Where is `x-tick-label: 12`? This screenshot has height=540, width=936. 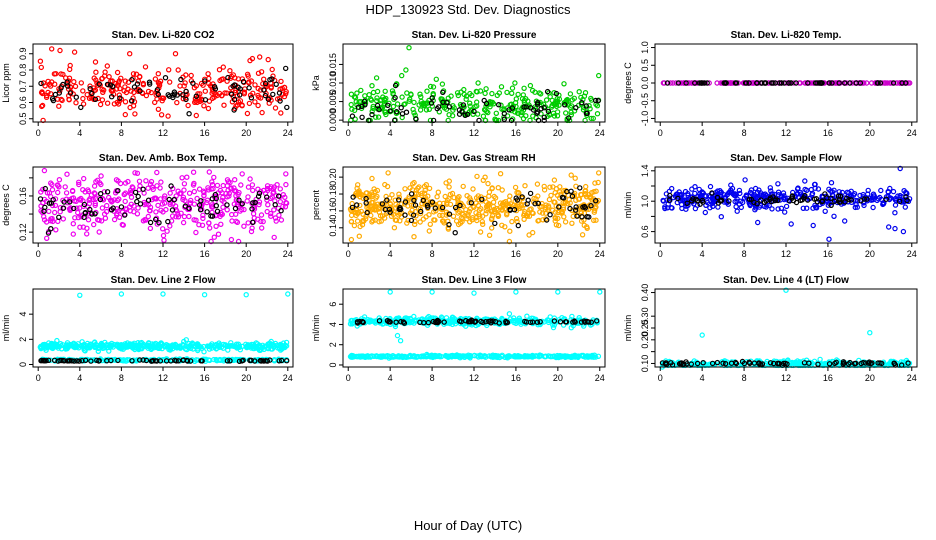 x-tick-label: 12 is located at coordinates (163, 378).